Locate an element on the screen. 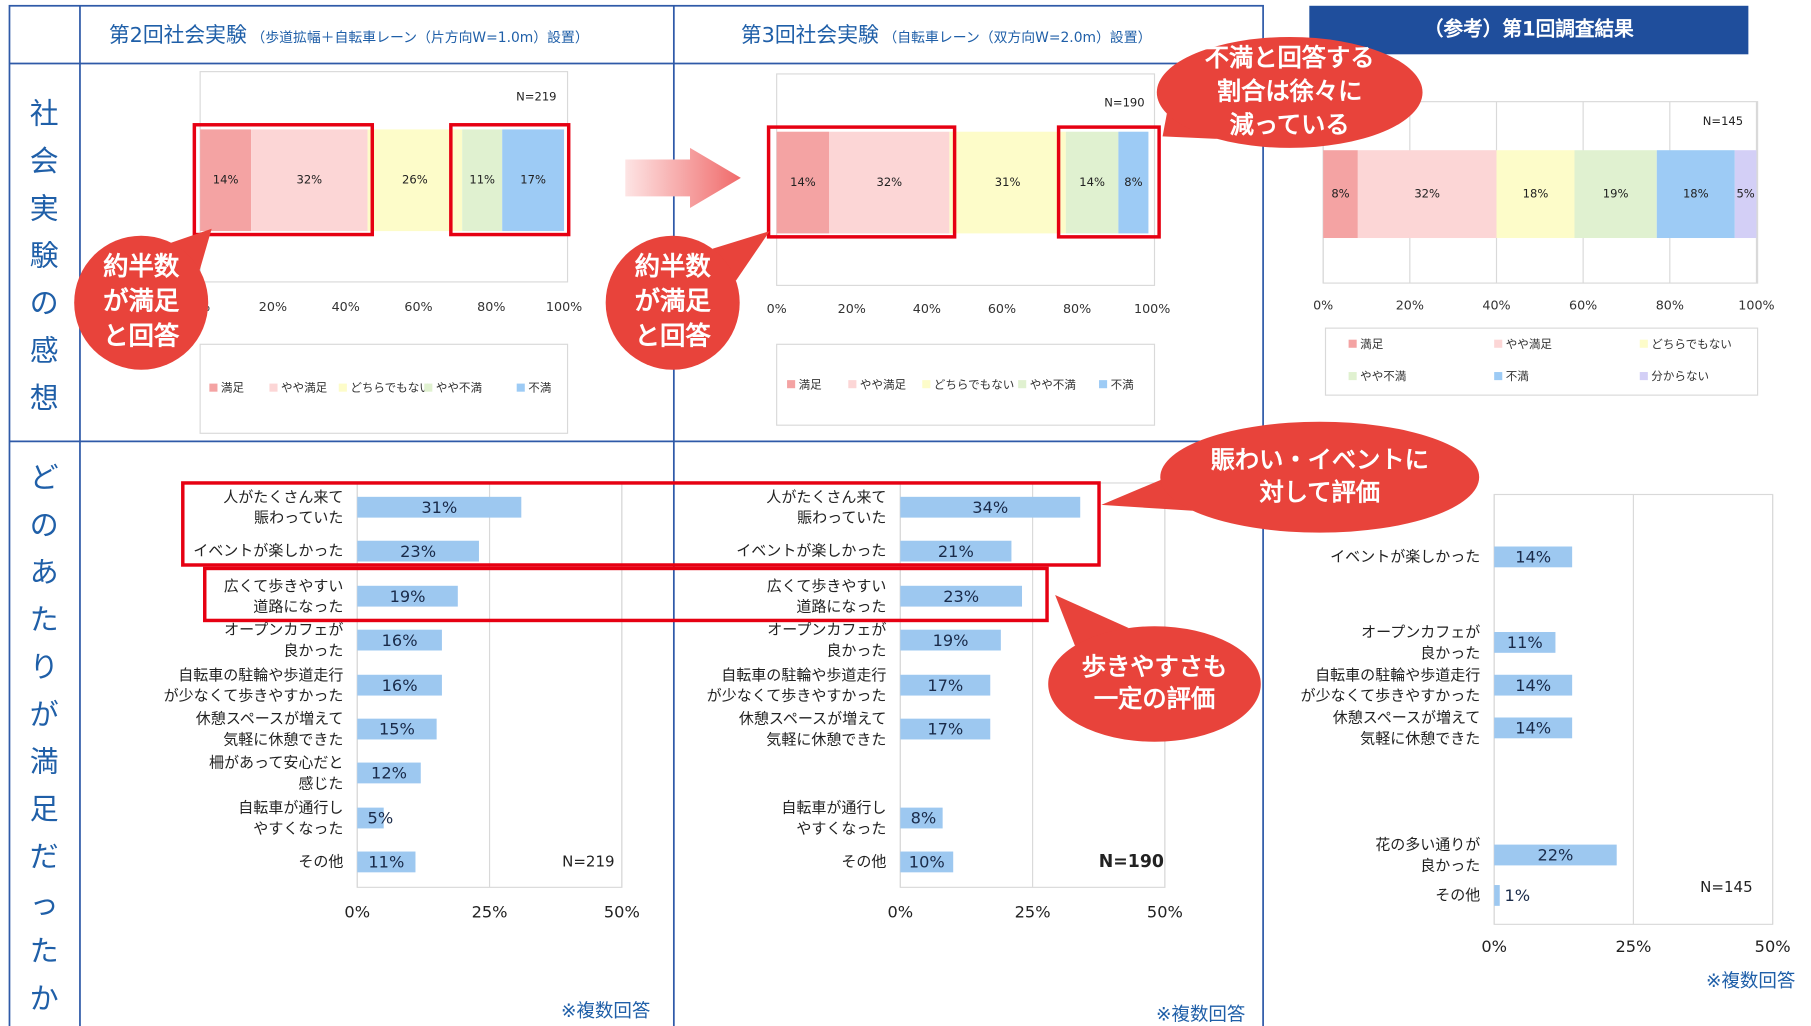 Image resolution: width=1811 pixels, height=1026 pixels. x-tick-label: 100% is located at coordinates (1756, 305).